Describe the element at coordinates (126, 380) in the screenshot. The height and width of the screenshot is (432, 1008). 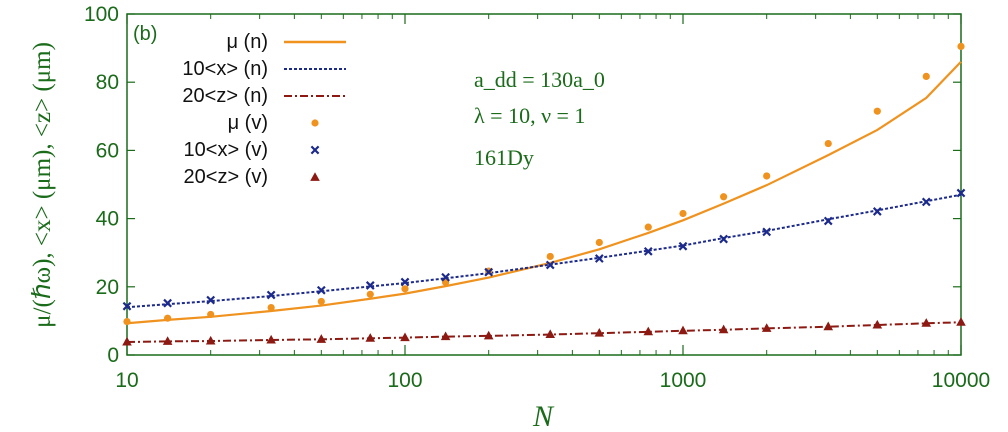
I see `x-tick-label: 10` at that location.